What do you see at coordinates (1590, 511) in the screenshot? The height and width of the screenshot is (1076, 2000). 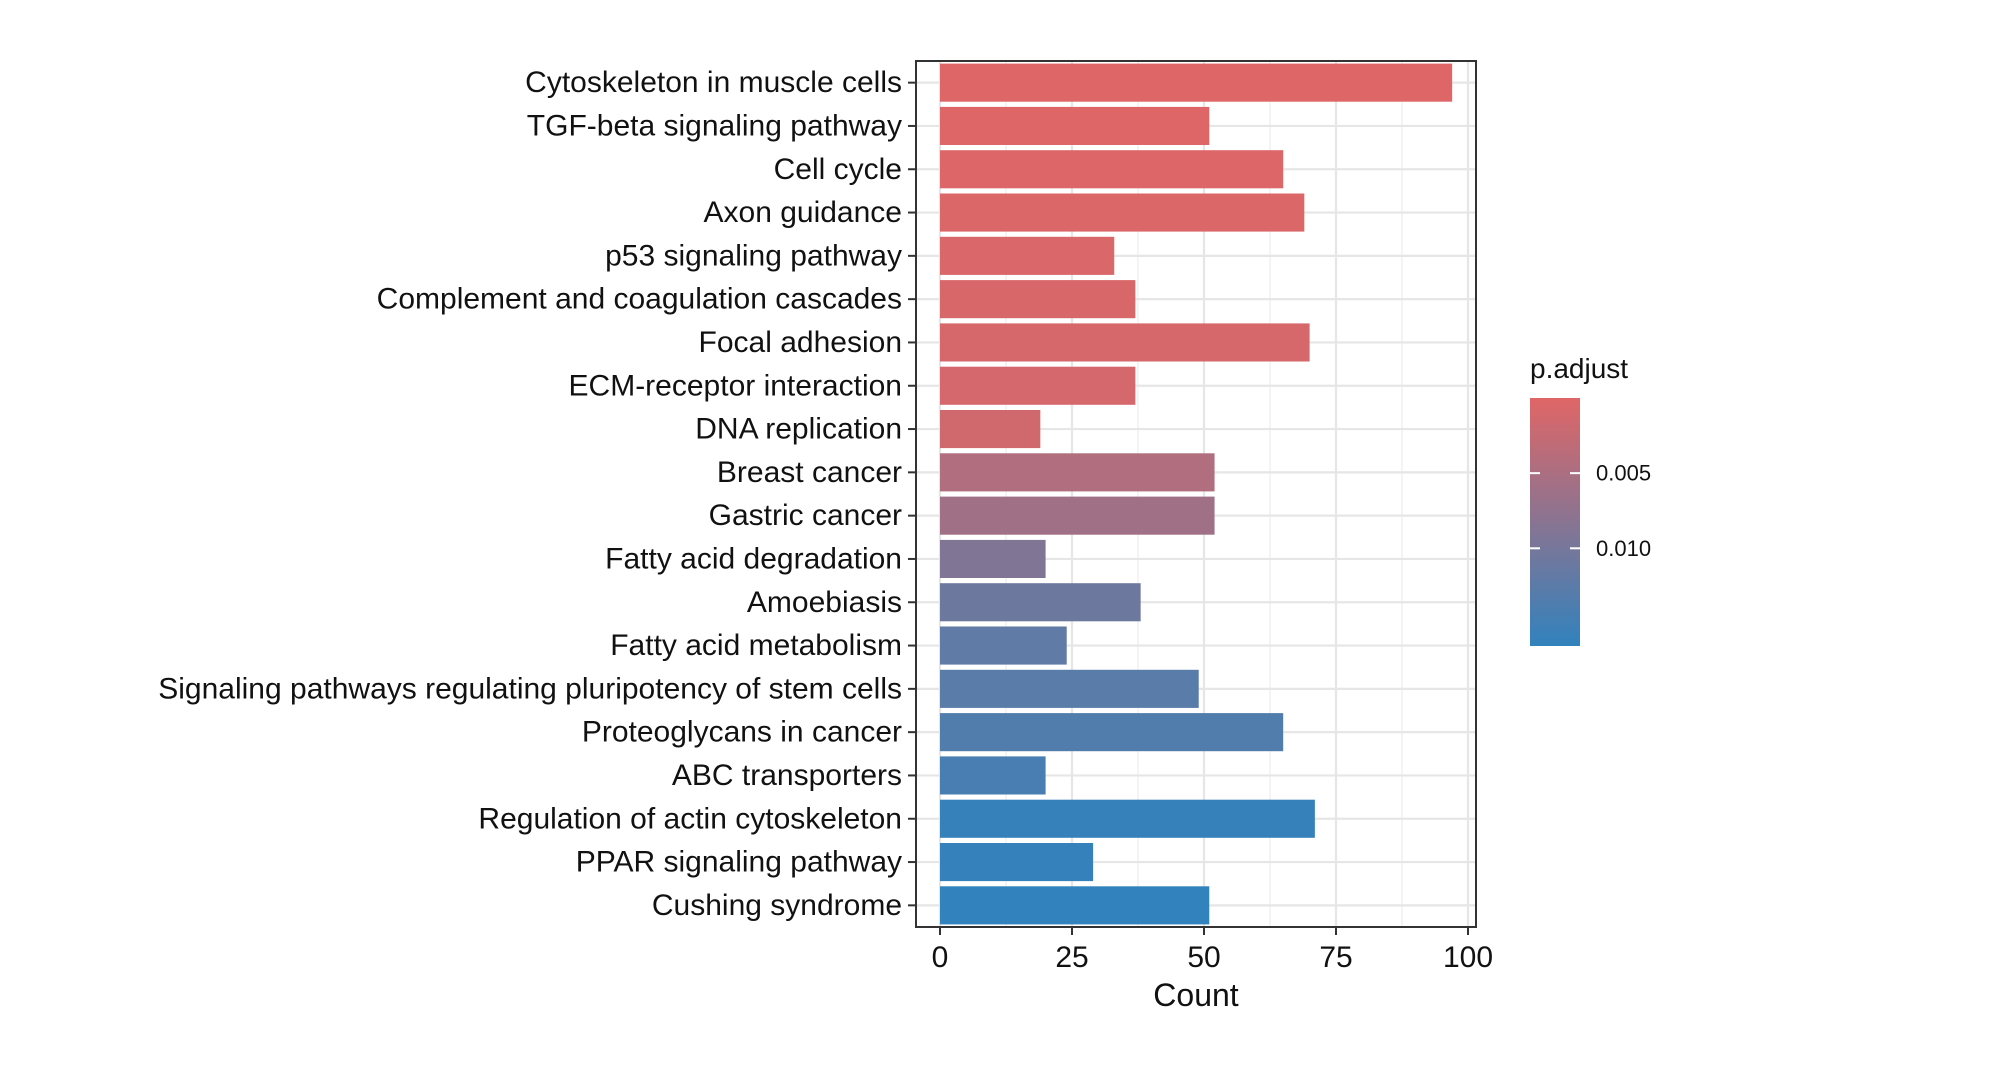 I see `legend-ticks: 0.005 0.010` at bounding box center [1590, 511].